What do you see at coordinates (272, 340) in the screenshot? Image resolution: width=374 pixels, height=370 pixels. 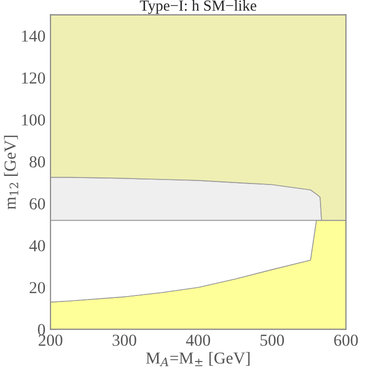 I see `x-tick-label: 500` at bounding box center [272, 340].